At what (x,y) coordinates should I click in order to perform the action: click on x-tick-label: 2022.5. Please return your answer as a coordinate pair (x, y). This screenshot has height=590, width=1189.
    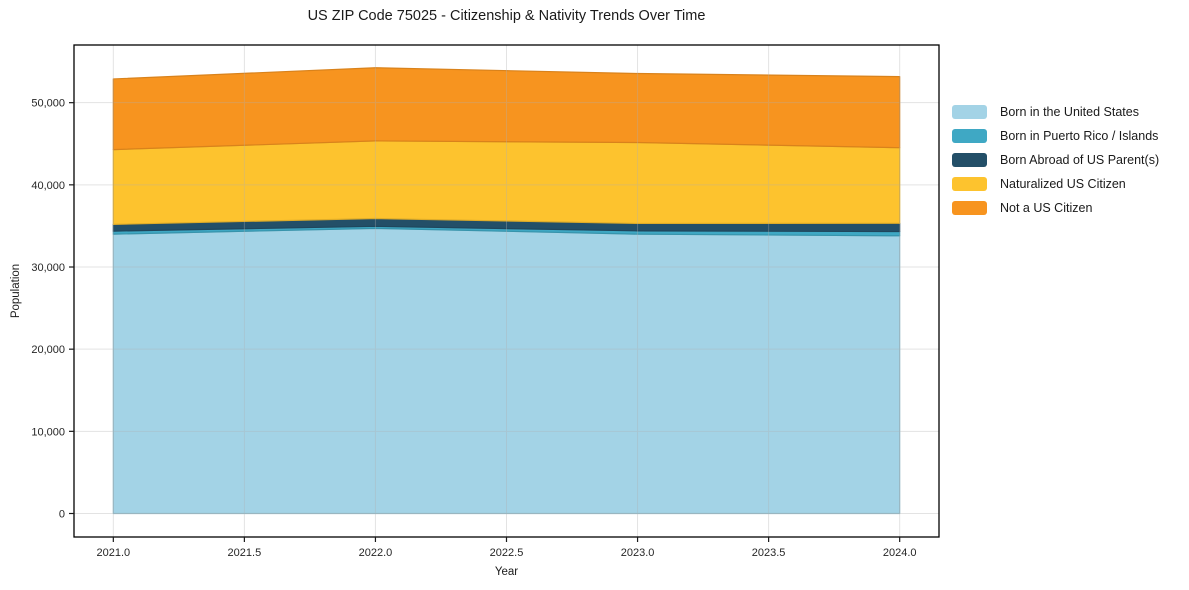
    Looking at the image, I should click on (507, 553).